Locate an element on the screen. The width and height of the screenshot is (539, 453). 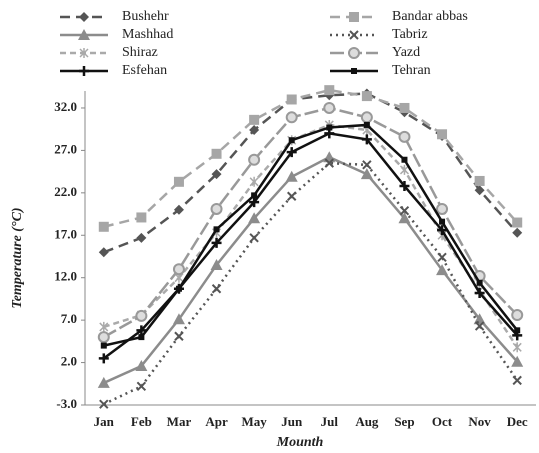
x-tick-label: Apr is located at coordinates (216, 421).